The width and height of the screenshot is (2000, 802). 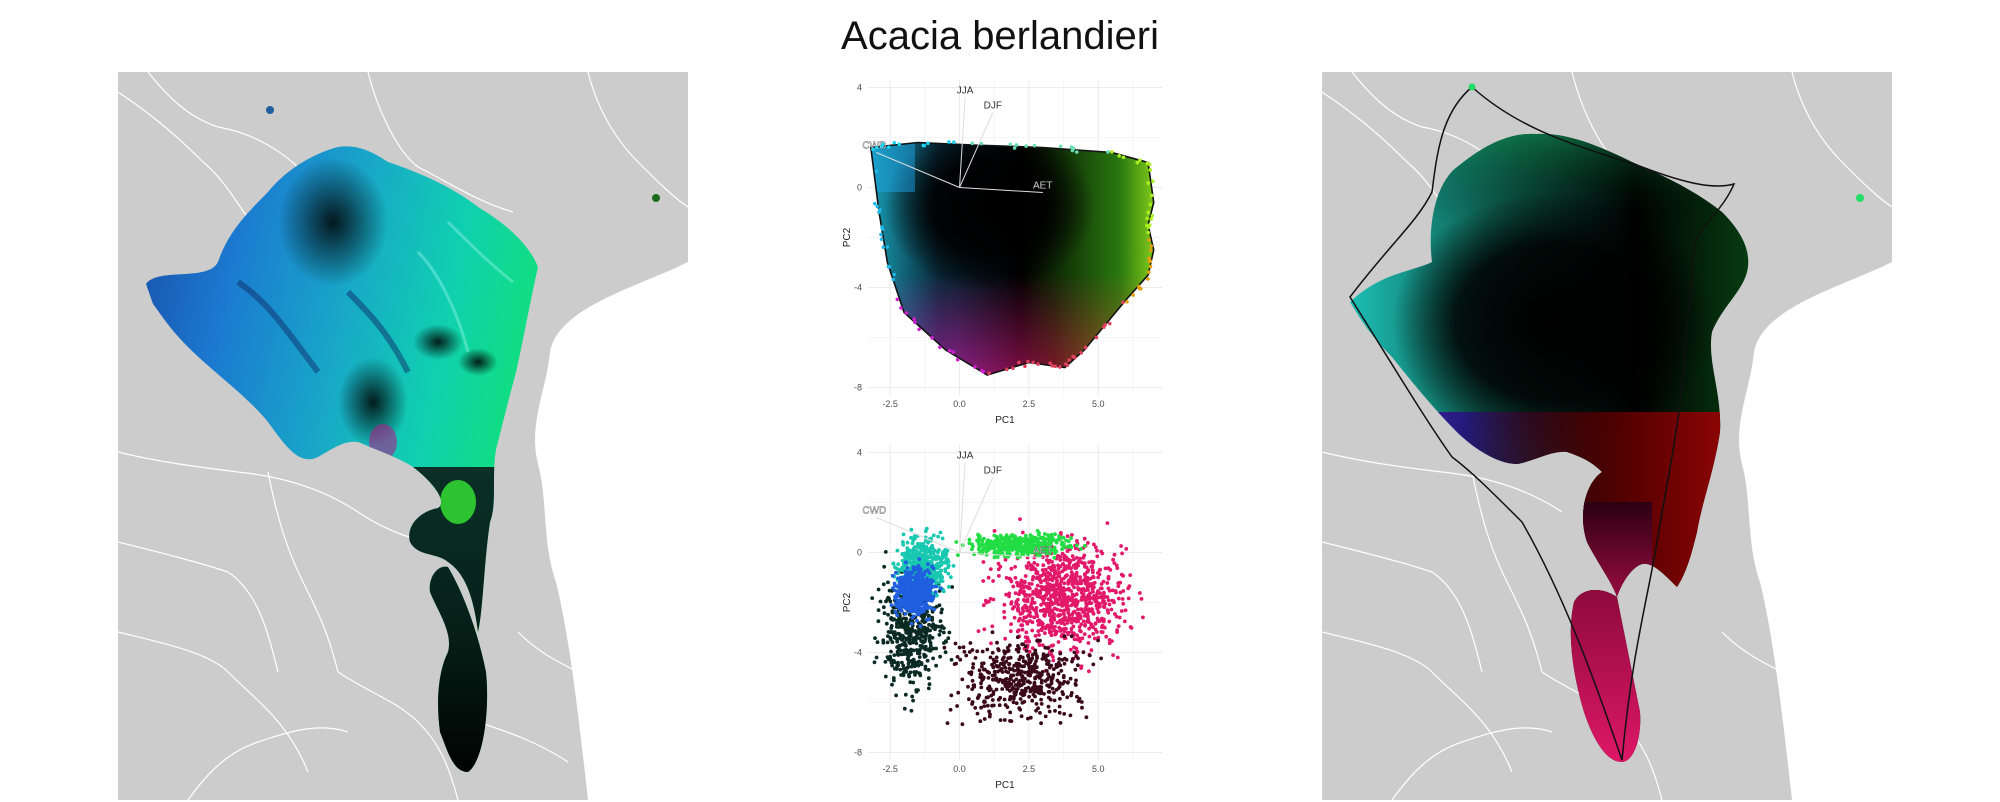 What do you see at coordinates (1000, 36) in the screenshot?
I see `page-title: Acacia berlandieri` at bounding box center [1000, 36].